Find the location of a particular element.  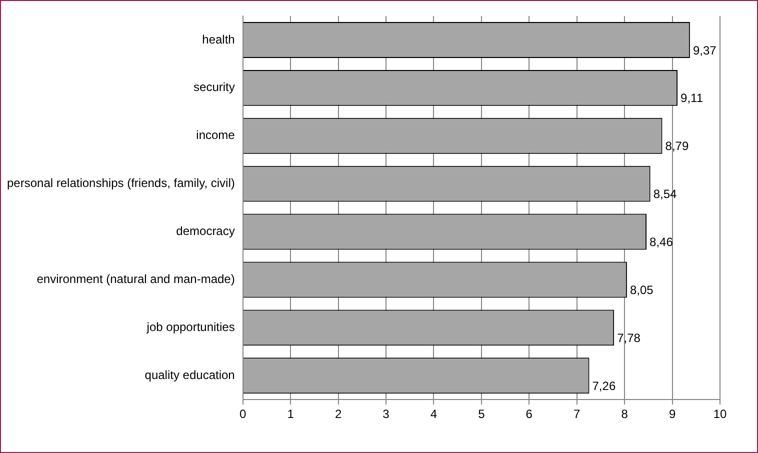

y-tick-label: environment (natural and man-made) is located at coordinates (135, 279).